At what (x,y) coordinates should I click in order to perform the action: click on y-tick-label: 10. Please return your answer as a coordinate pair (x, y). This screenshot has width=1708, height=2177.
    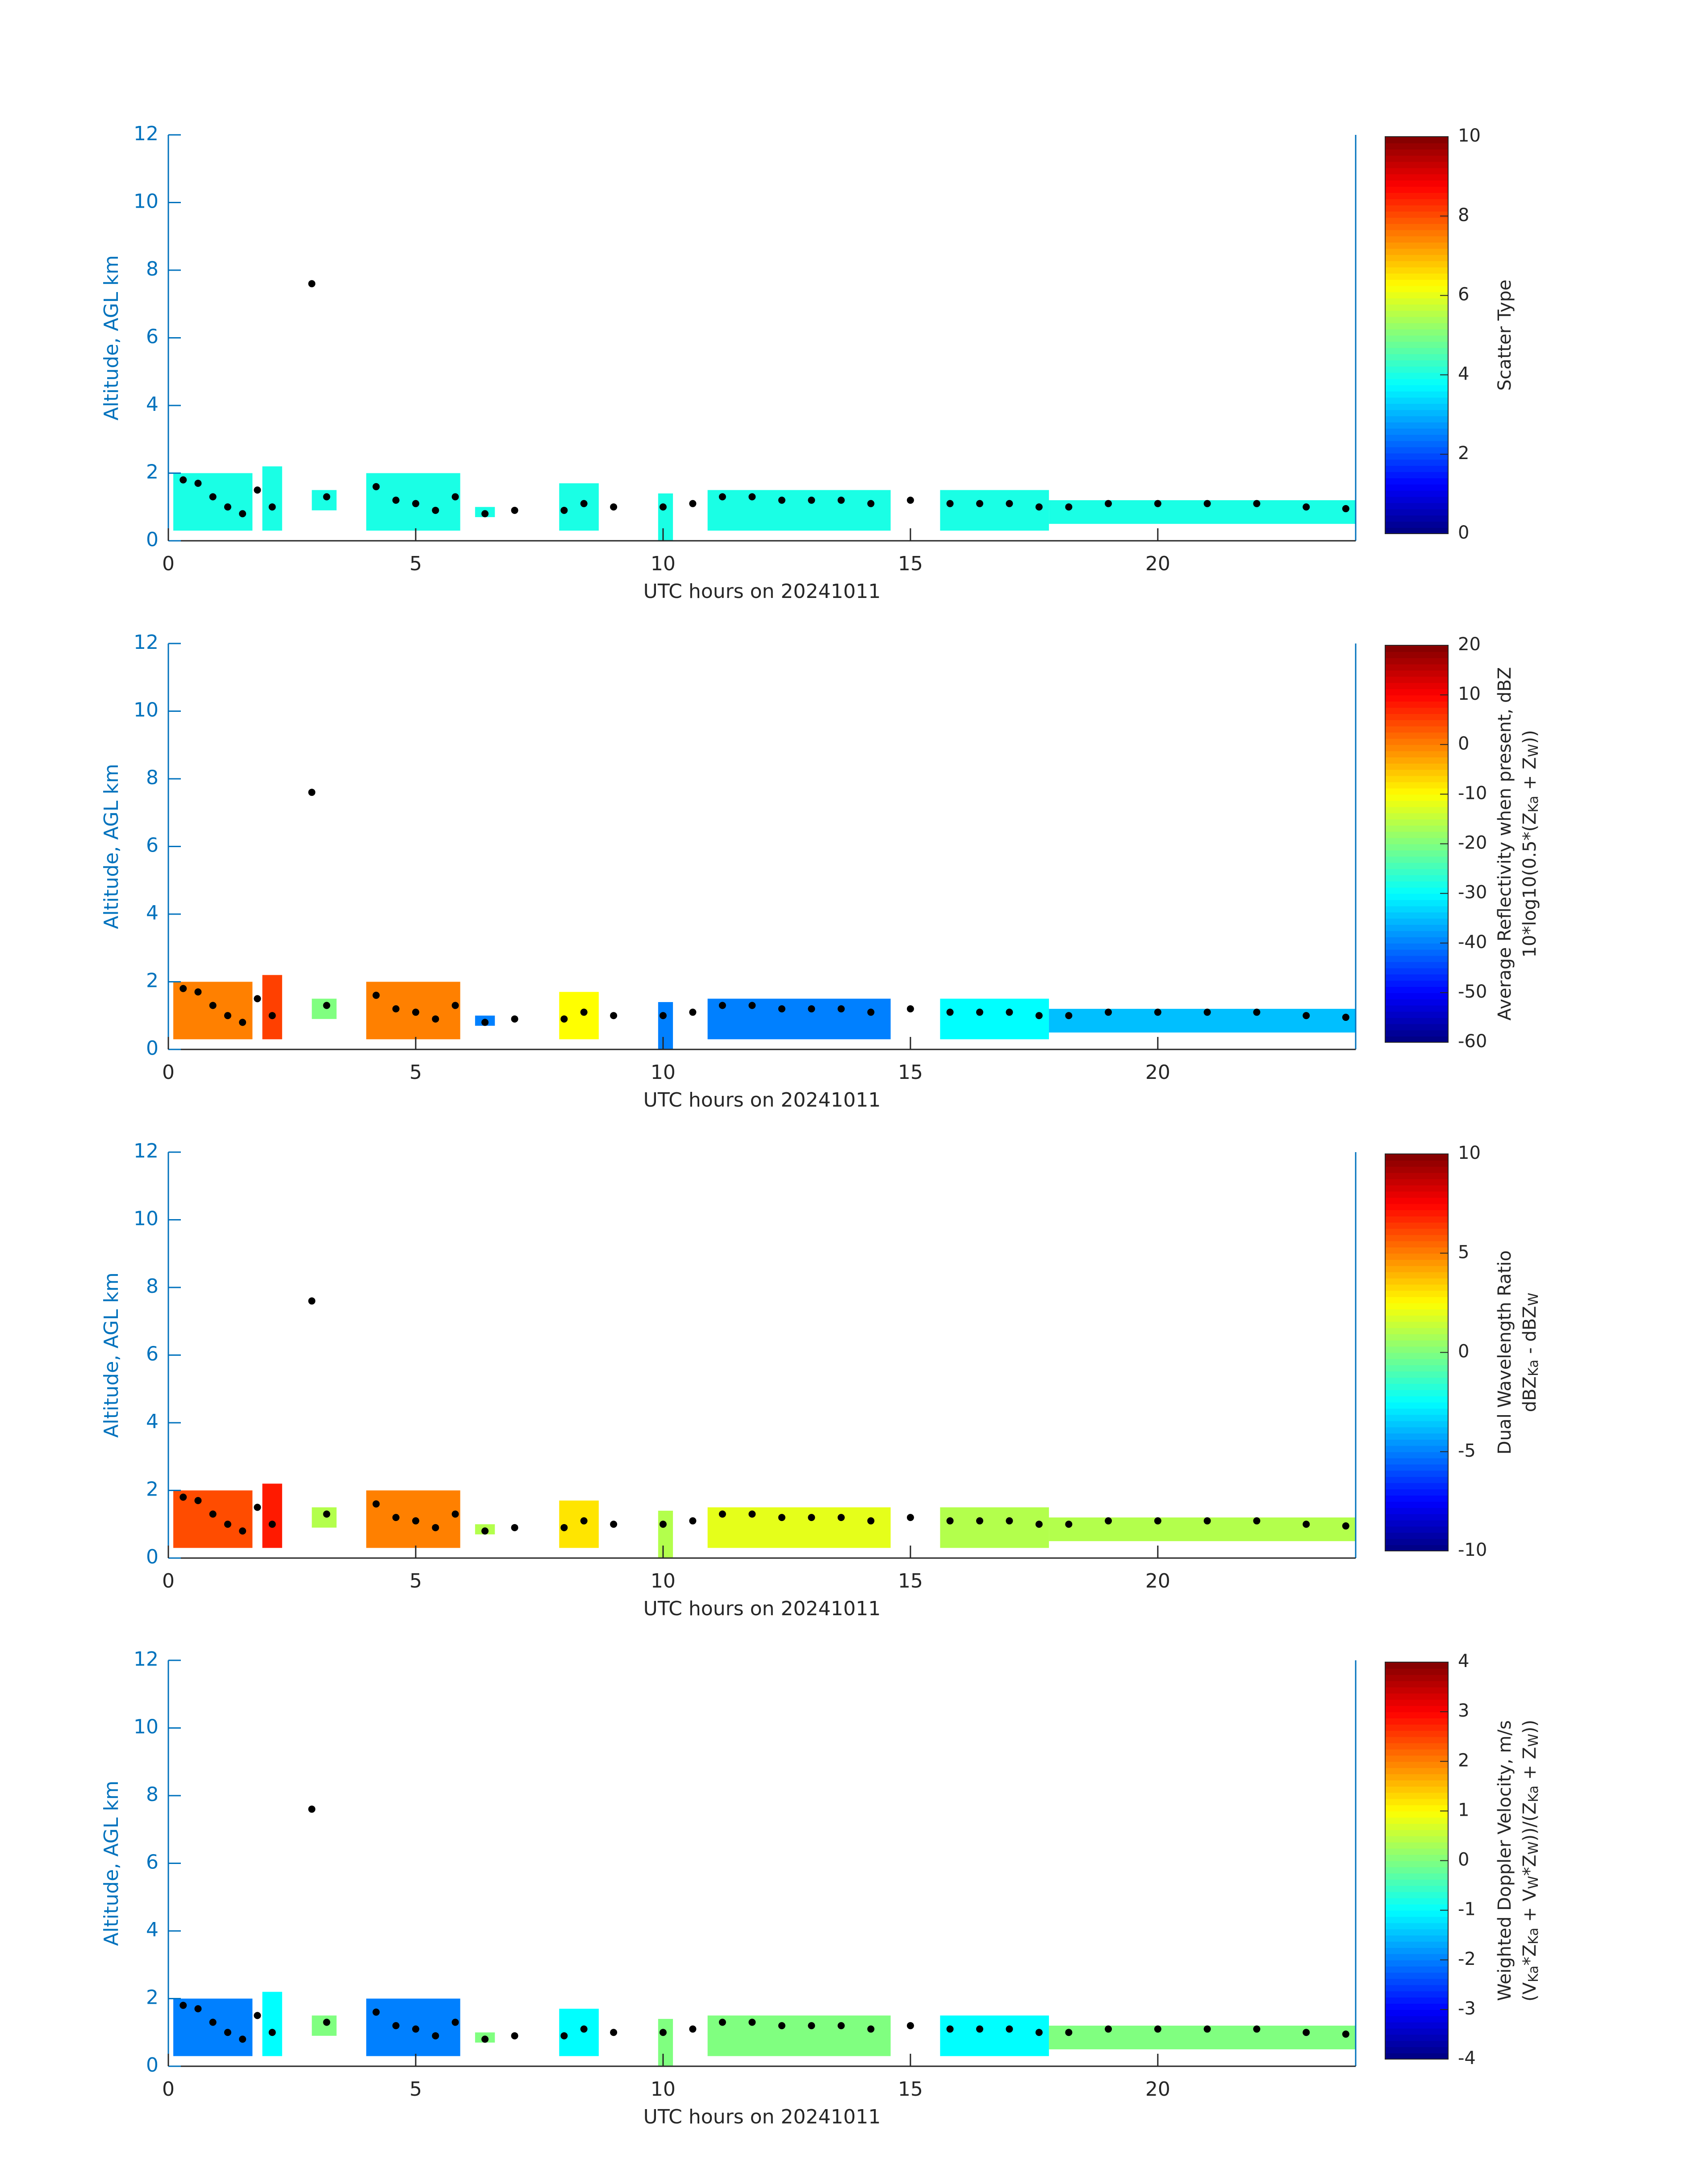
    Looking at the image, I should click on (146, 201).